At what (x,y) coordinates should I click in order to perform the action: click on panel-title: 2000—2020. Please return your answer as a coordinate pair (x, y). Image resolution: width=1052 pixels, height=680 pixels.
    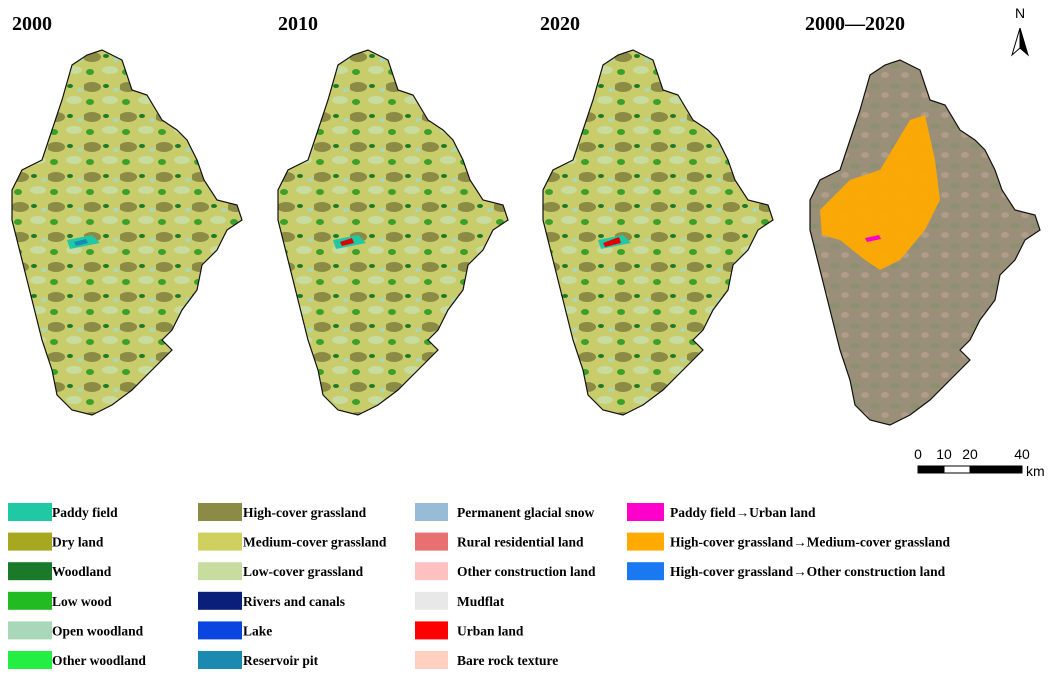
    Looking at the image, I should click on (855, 24).